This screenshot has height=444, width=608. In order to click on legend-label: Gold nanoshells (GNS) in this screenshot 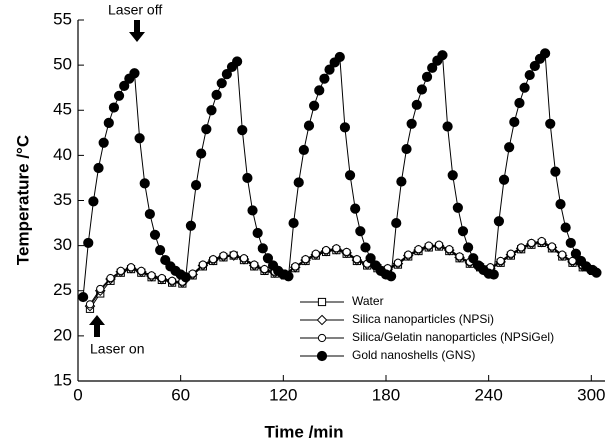, I will do `click(413, 355)`.